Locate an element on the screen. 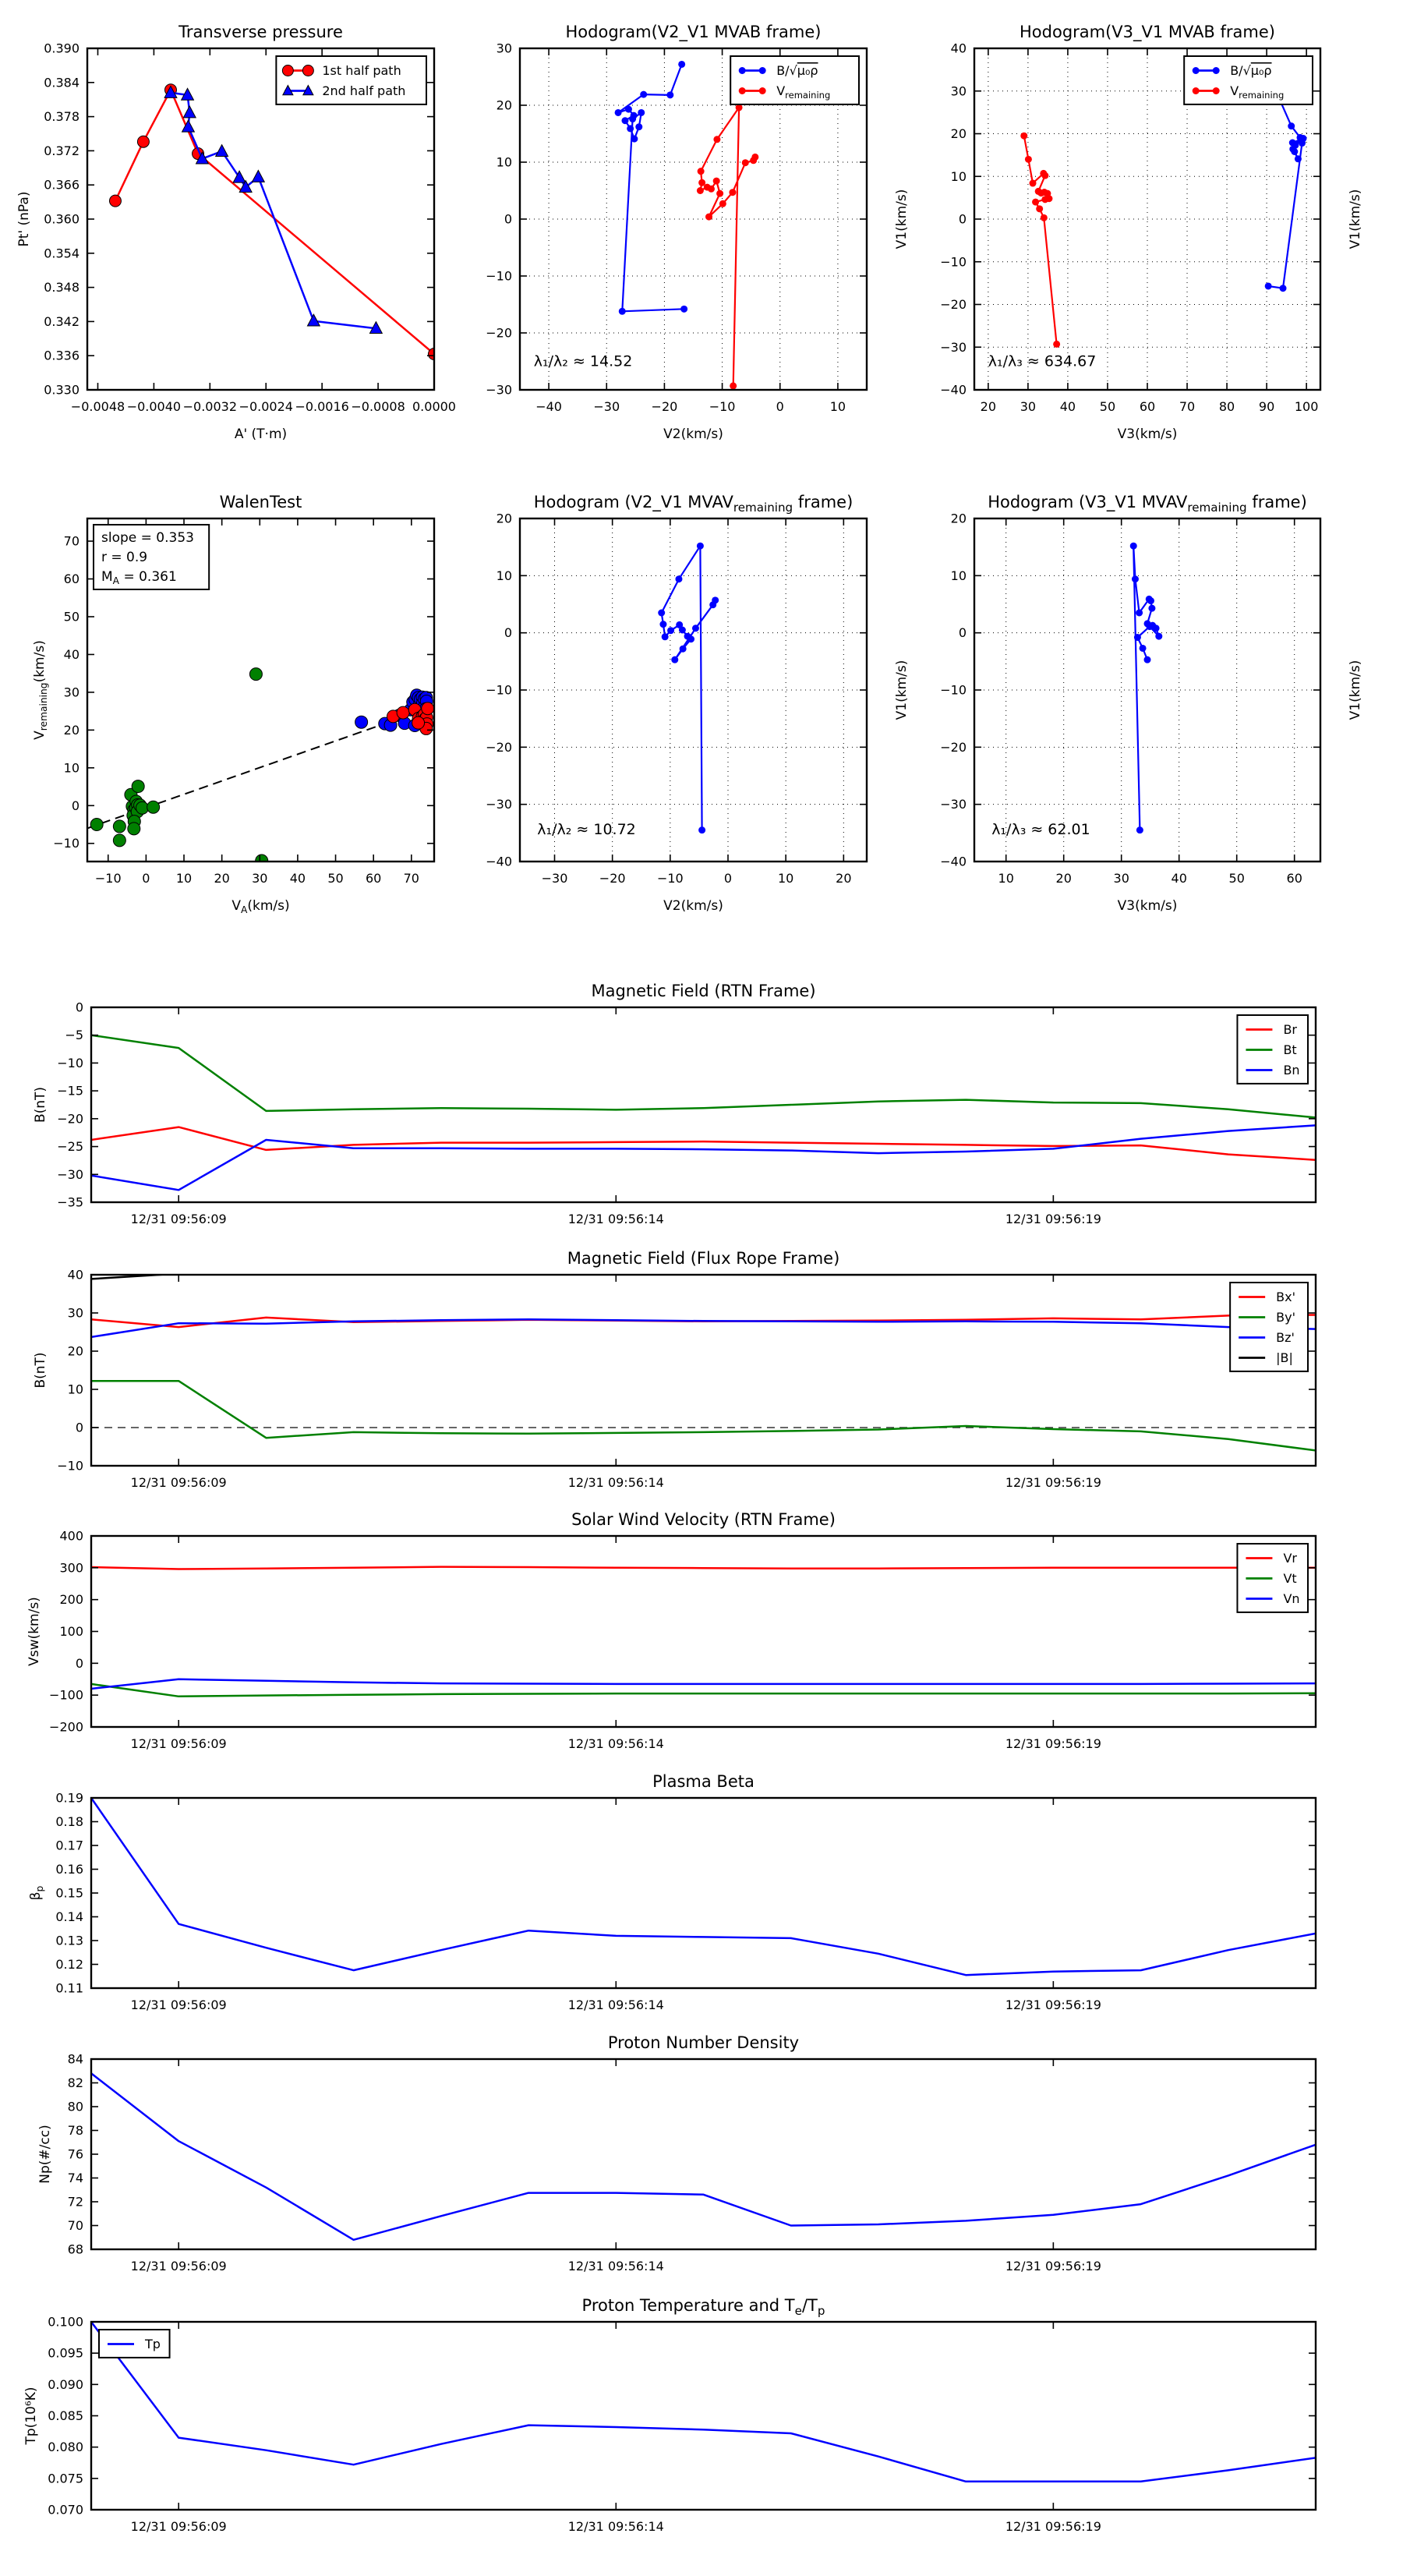 The height and width of the screenshot is (2576, 1403). transverse-pressure-ytick-label: 0.348 is located at coordinates (62, 287).